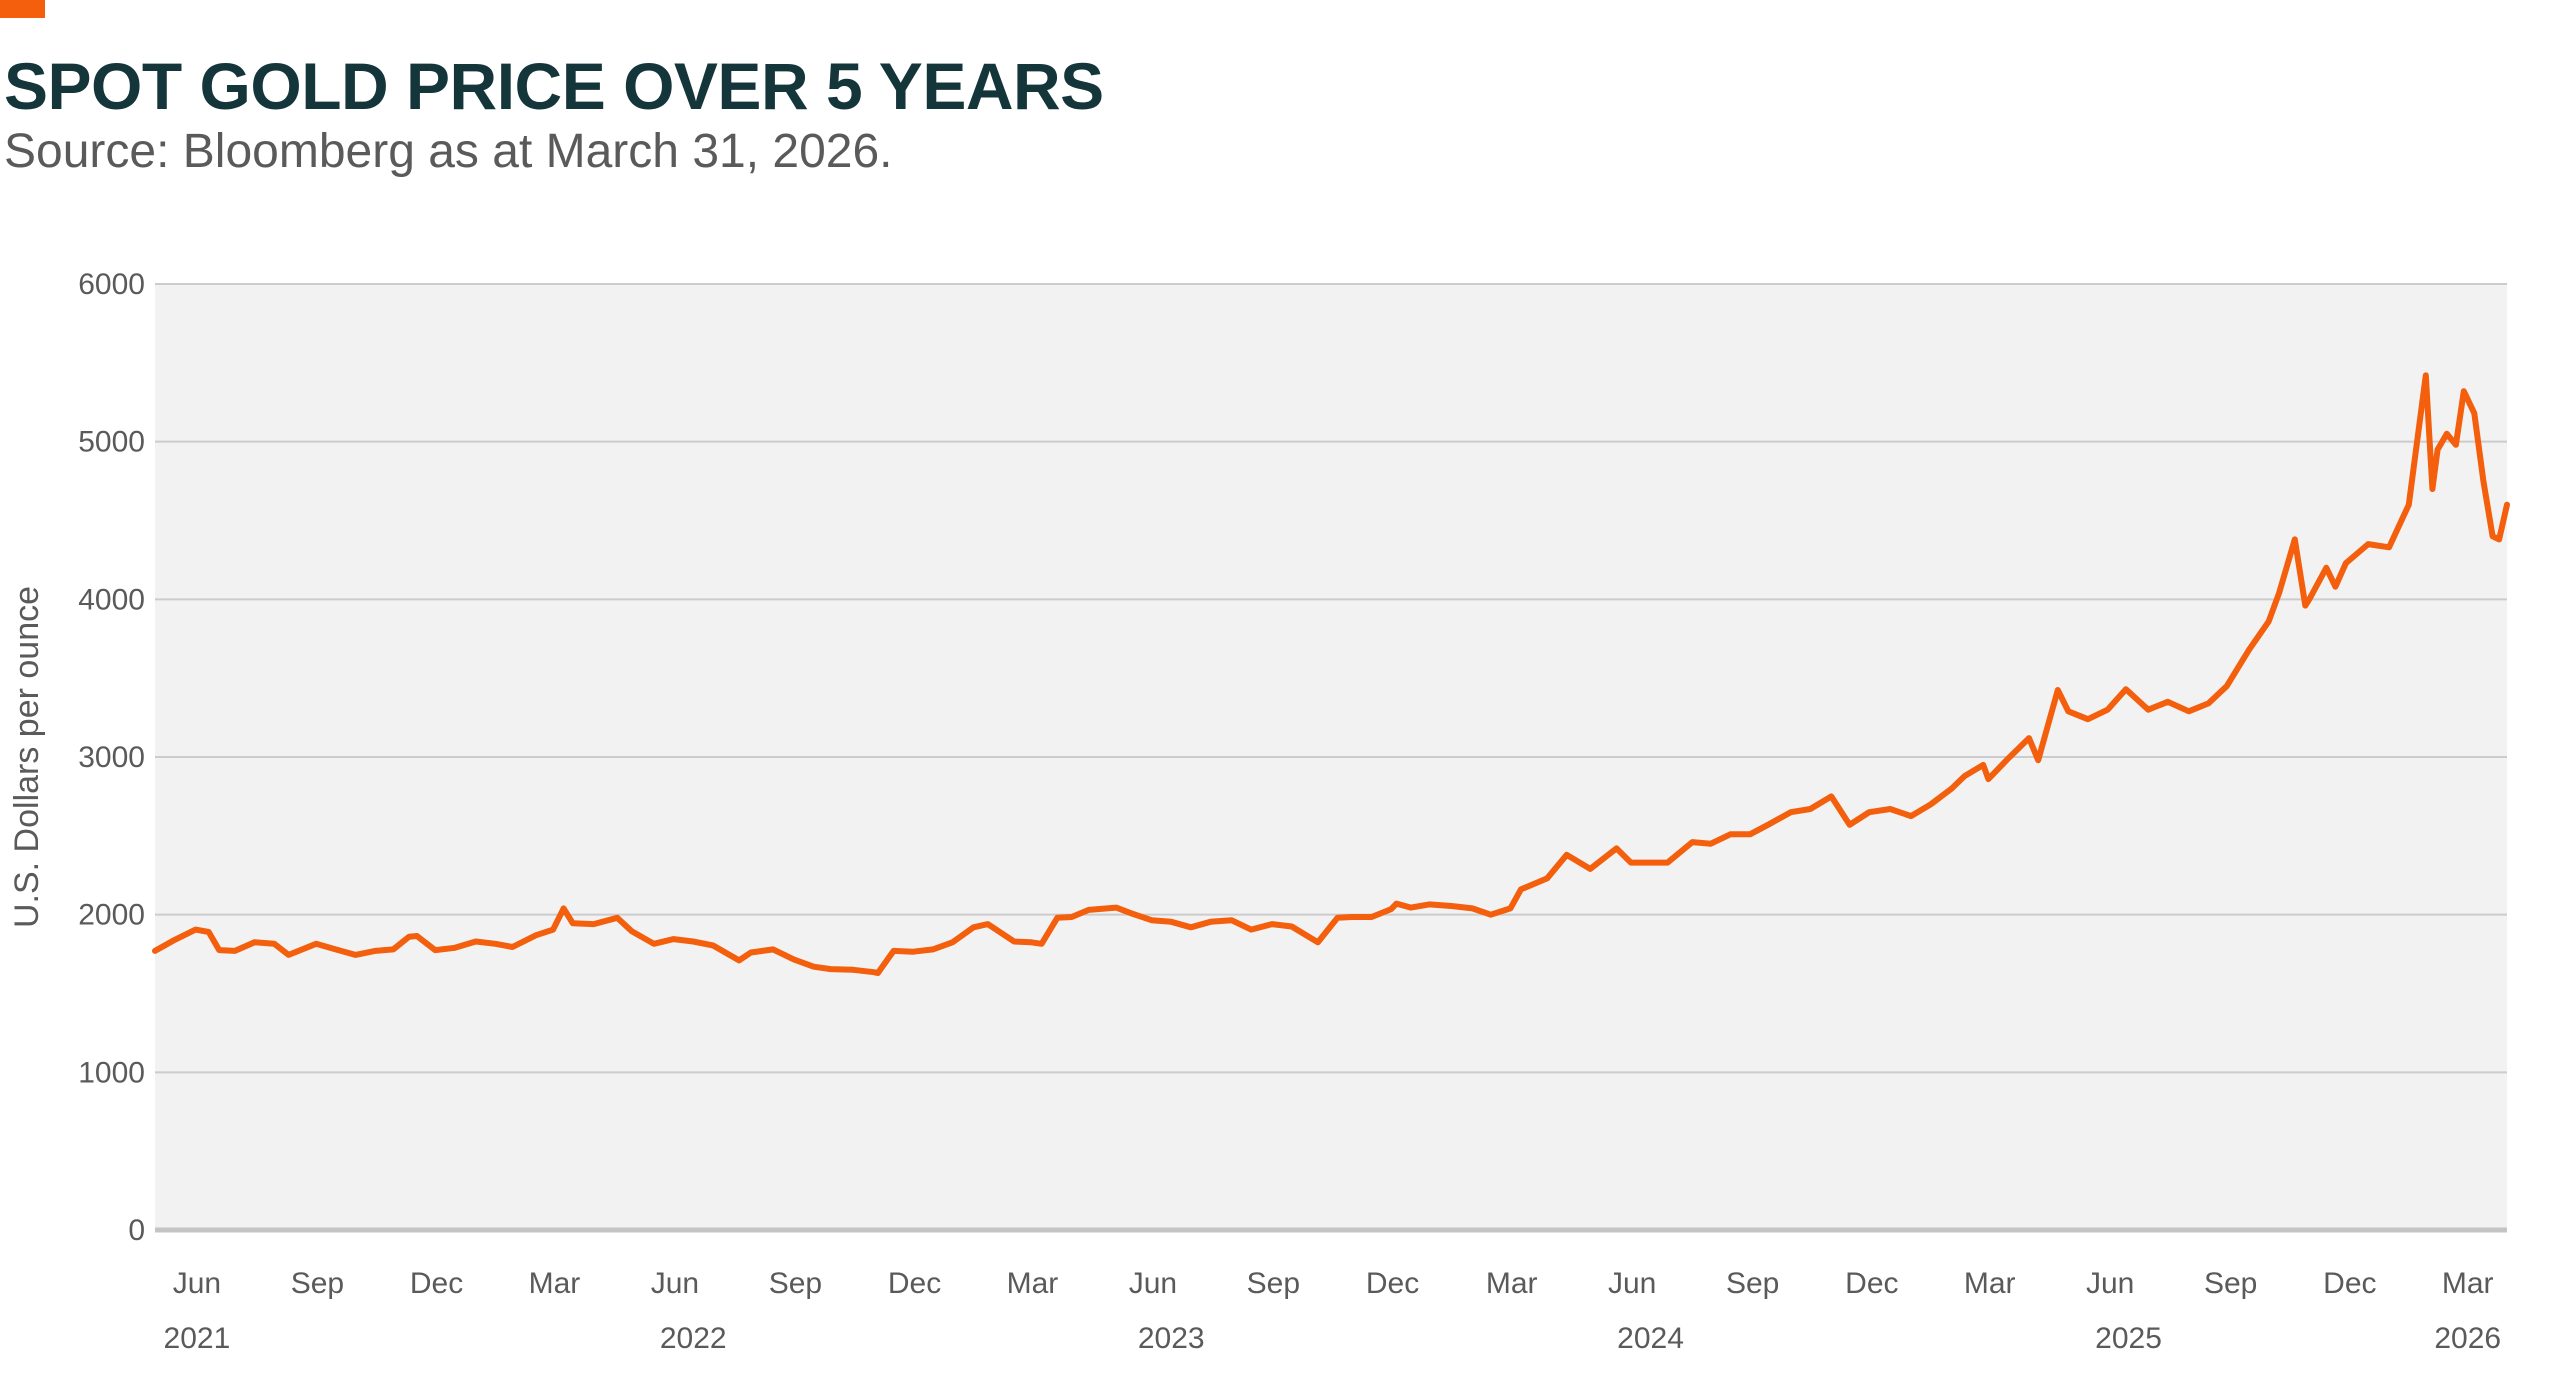 This screenshot has height=1390, width=2560. I want to click on y-tick-label: 5000, so click(111, 442).